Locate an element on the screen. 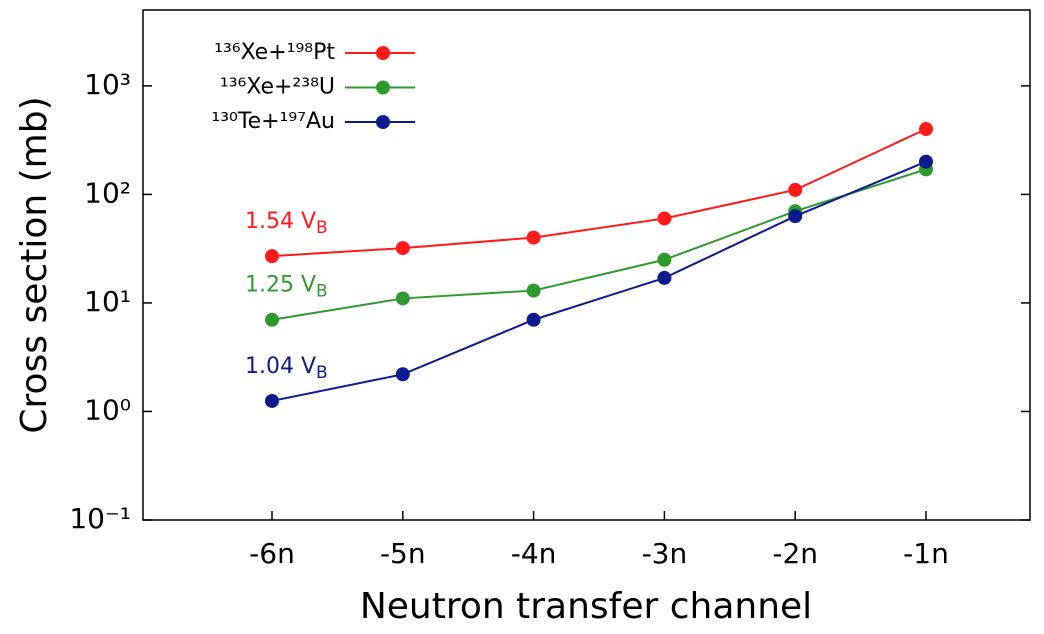 This screenshot has width=1044, height=634. y-tick-label: 10⁰ is located at coordinates (107, 409).